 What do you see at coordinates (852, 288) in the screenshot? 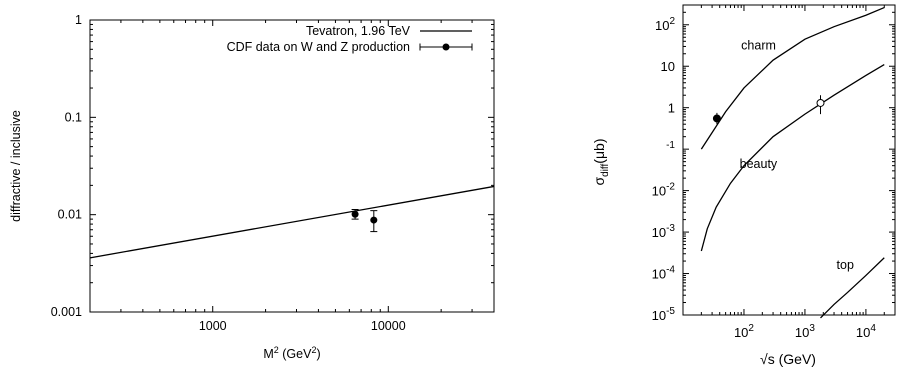
I see `series-curve-top` at bounding box center [852, 288].